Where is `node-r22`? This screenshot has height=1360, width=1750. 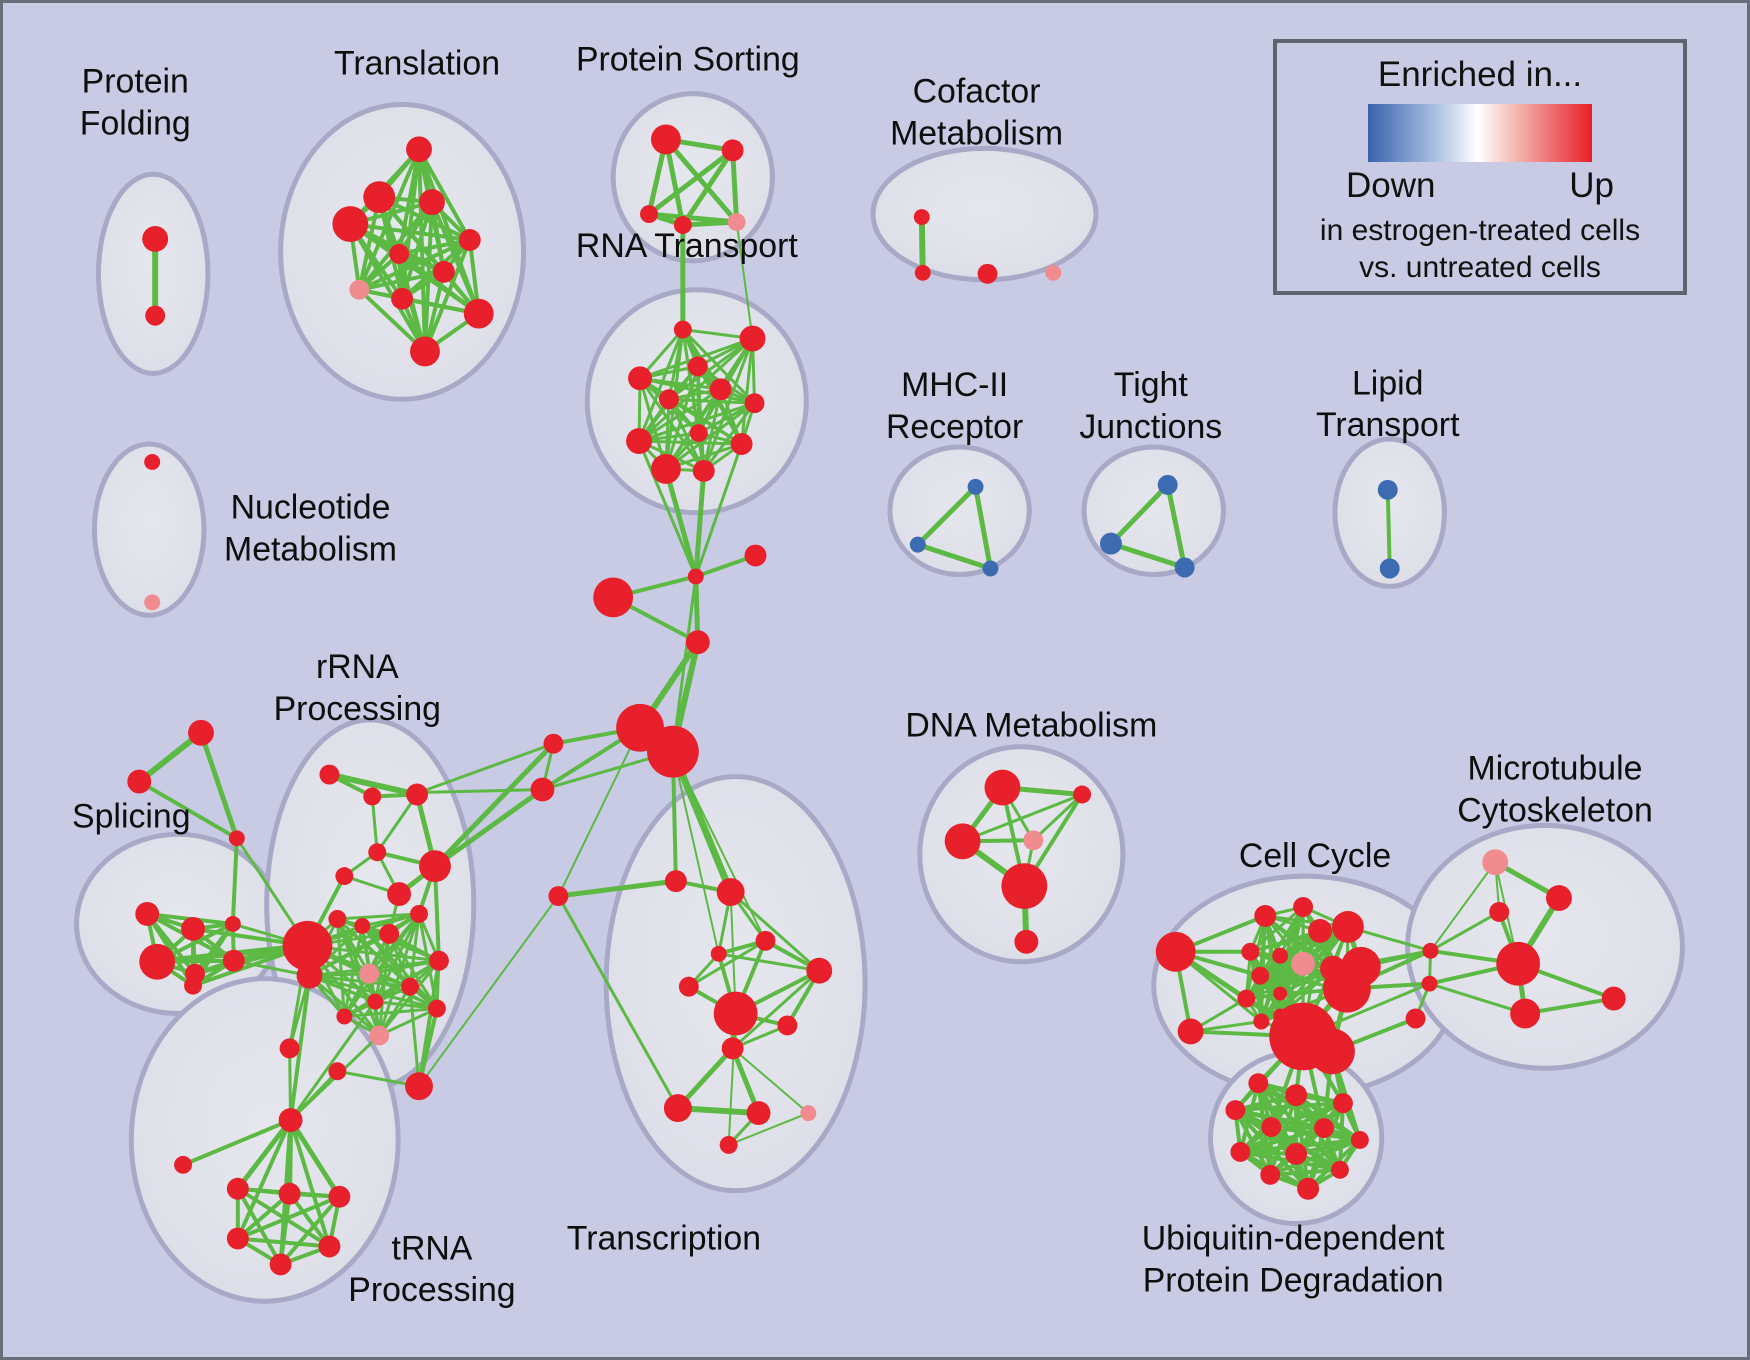
node-r22 is located at coordinates (419, 1086).